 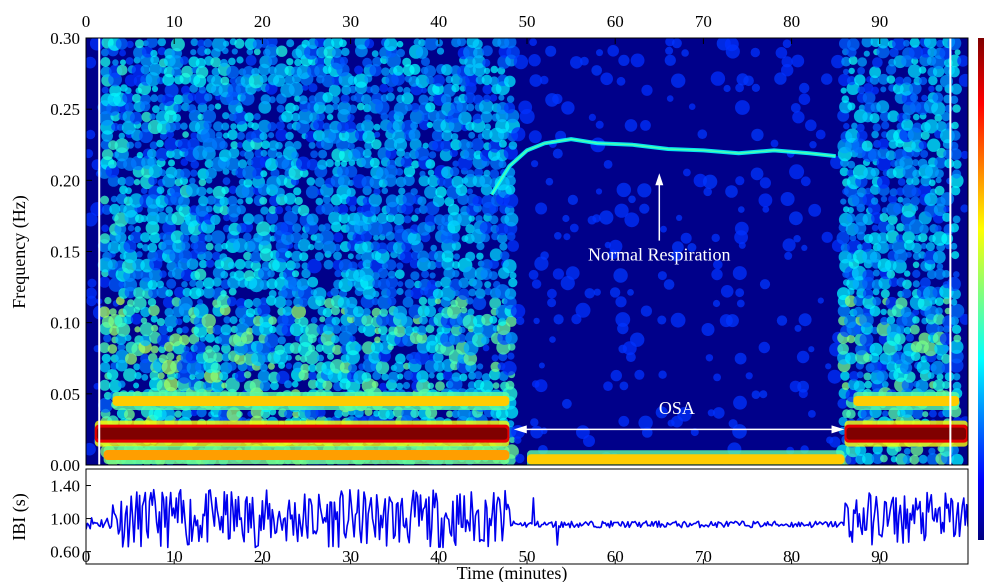 I want to click on arrow-head, so click(x=838, y=429).